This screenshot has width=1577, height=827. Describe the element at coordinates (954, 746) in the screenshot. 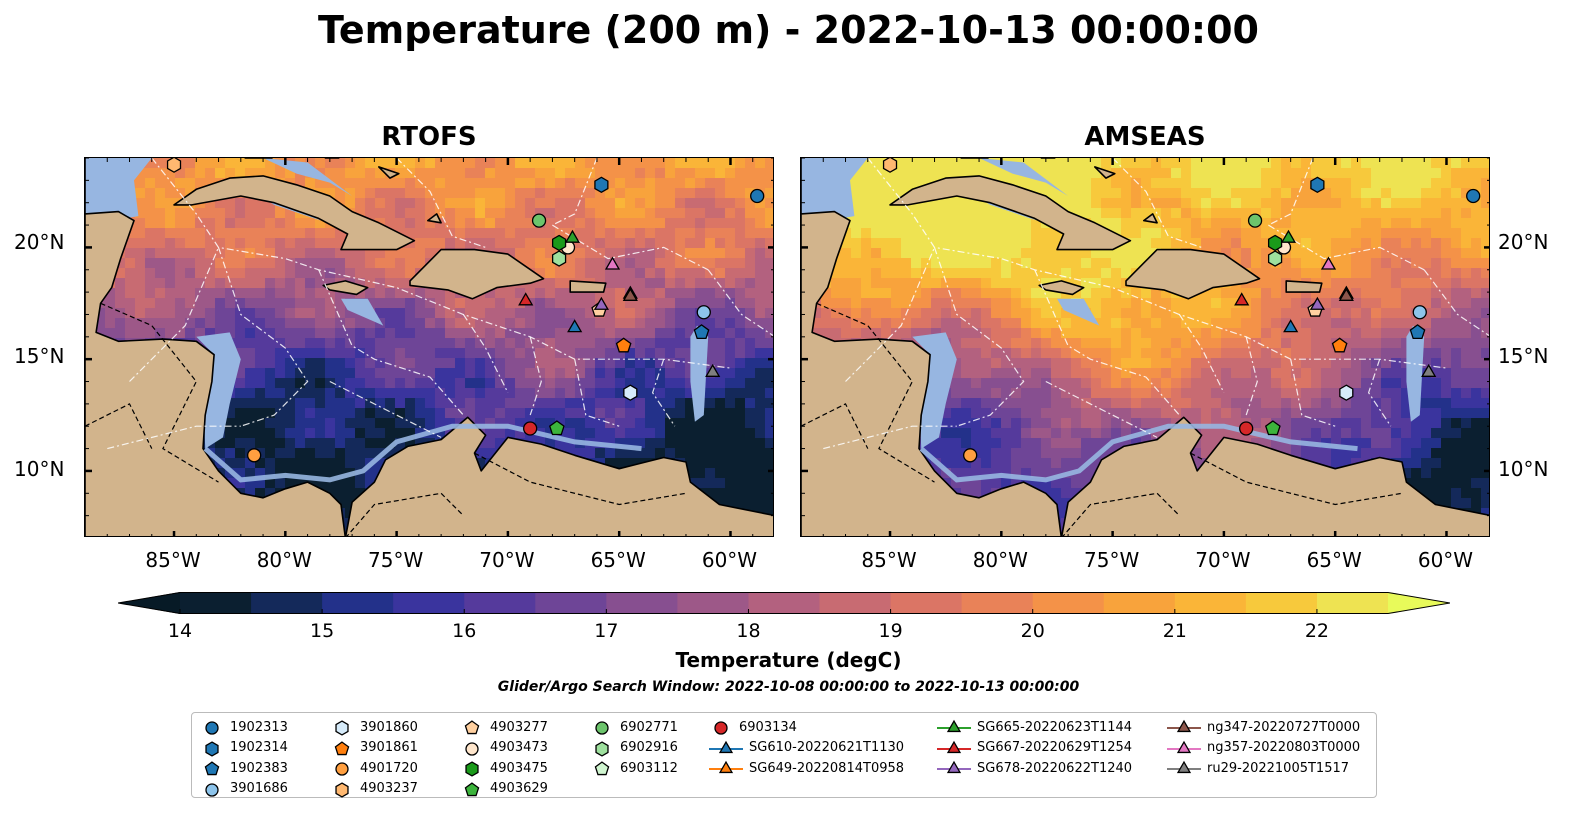

I see `legend-marker-SG667-20220629T1254` at that location.